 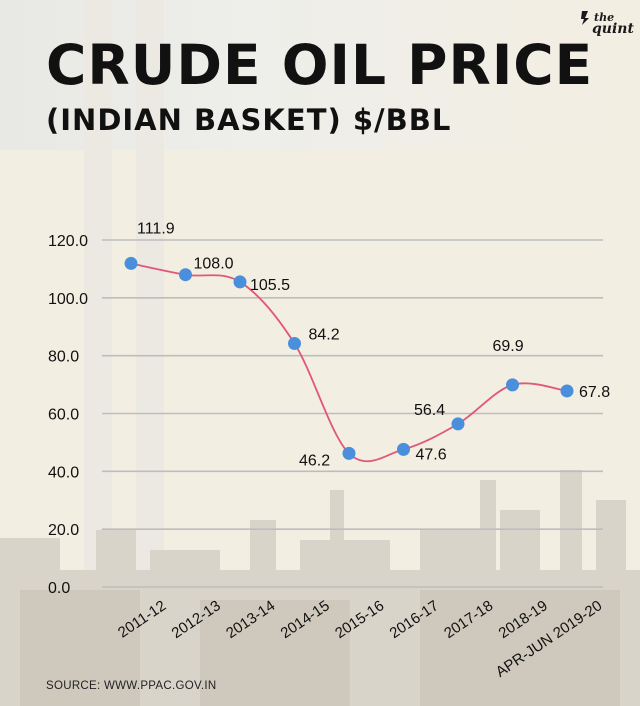 What do you see at coordinates (314, 460) in the screenshot?
I see `data-label: 46.2` at bounding box center [314, 460].